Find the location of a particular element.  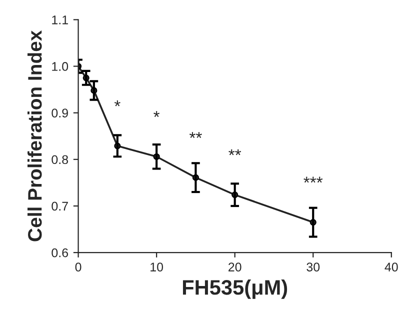

y-tick-label: 0.8 is located at coordinates (60, 159).